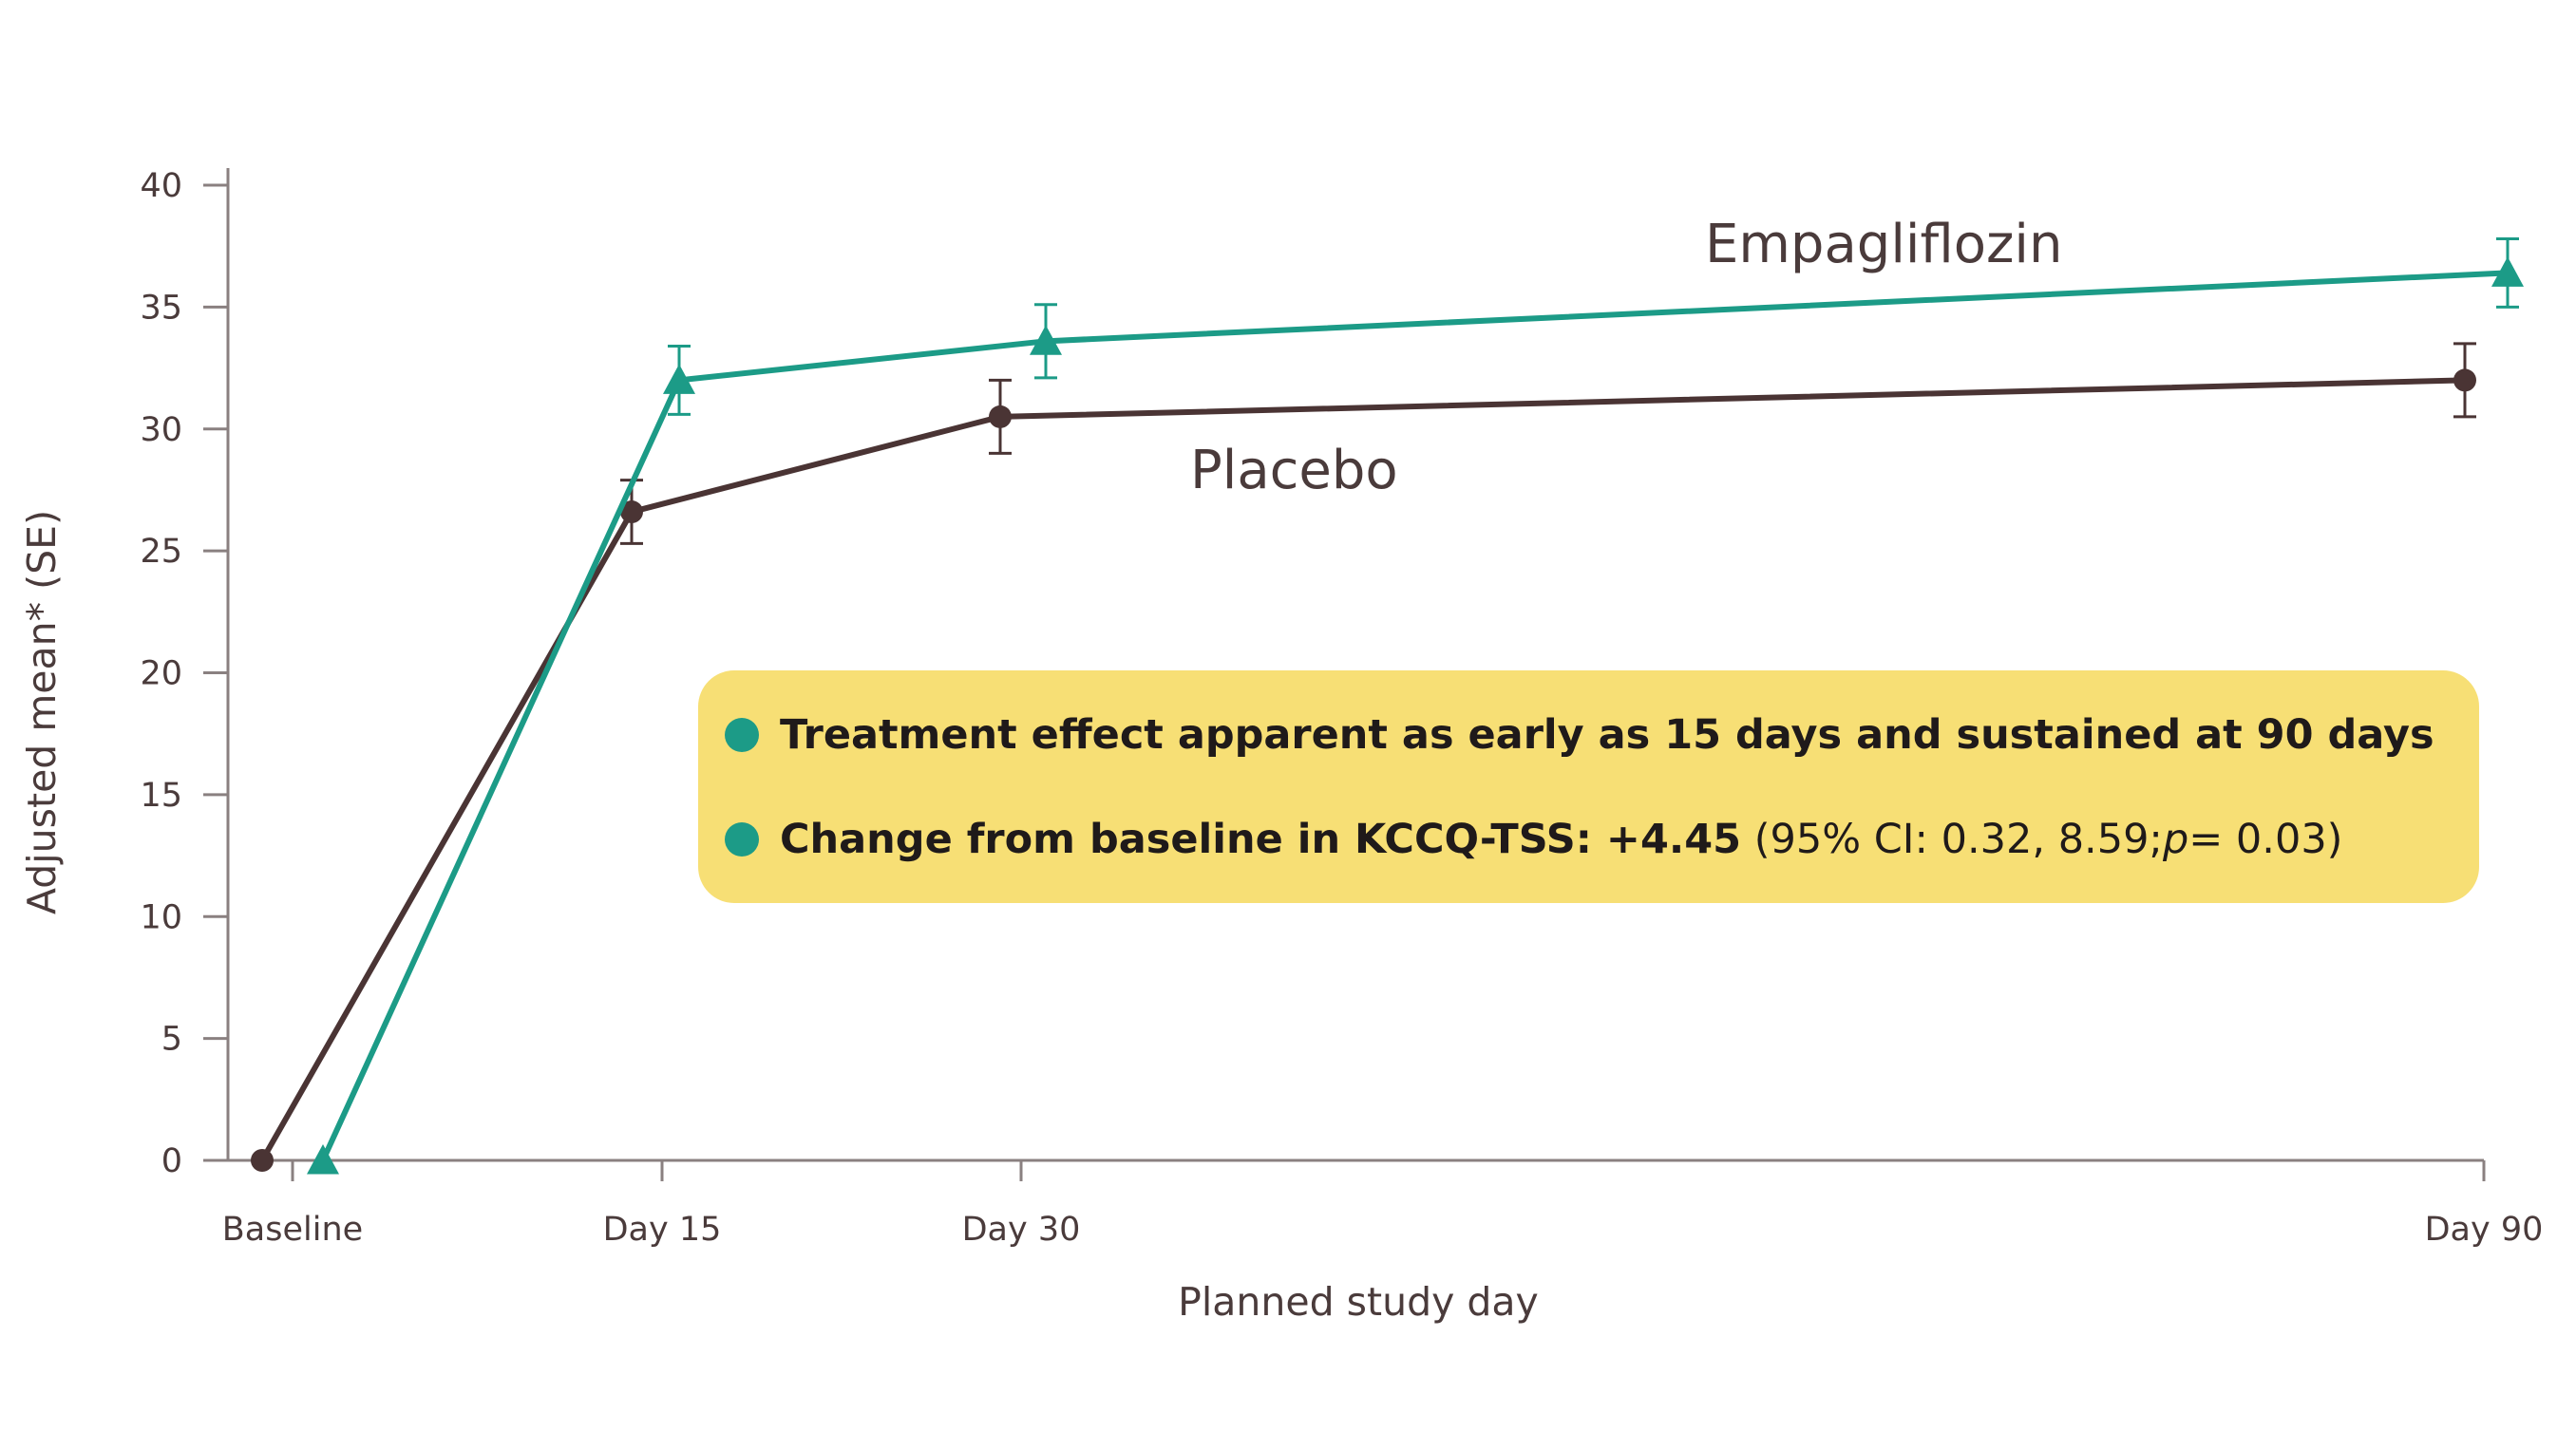 The width and height of the screenshot is (2576, 1450). What do you see at coordinates (161, 552) in the screenshot?
I see `y-tick-label: 25` at bounding box center [161, 552].